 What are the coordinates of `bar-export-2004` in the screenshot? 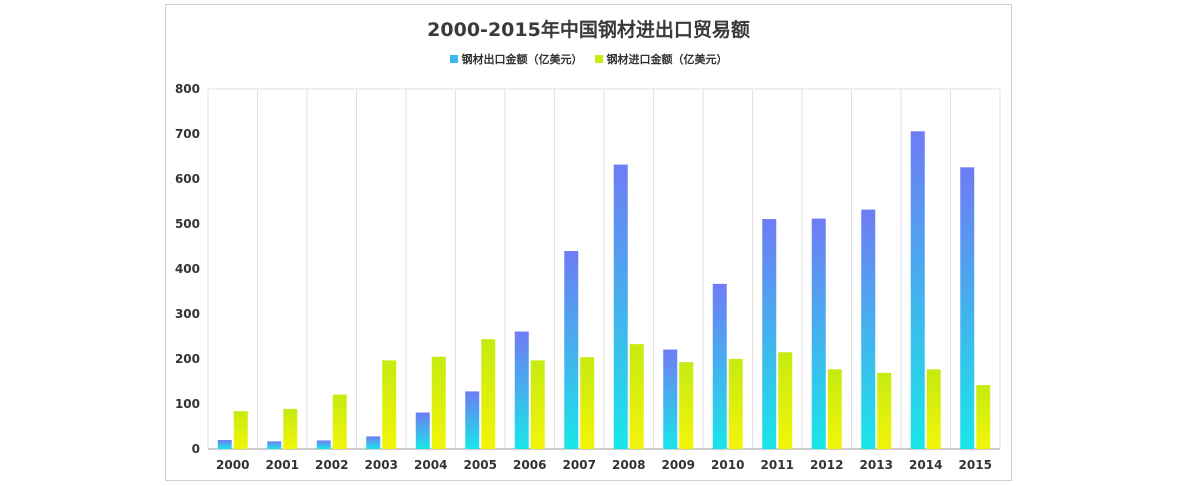 It's located at (422, 430).